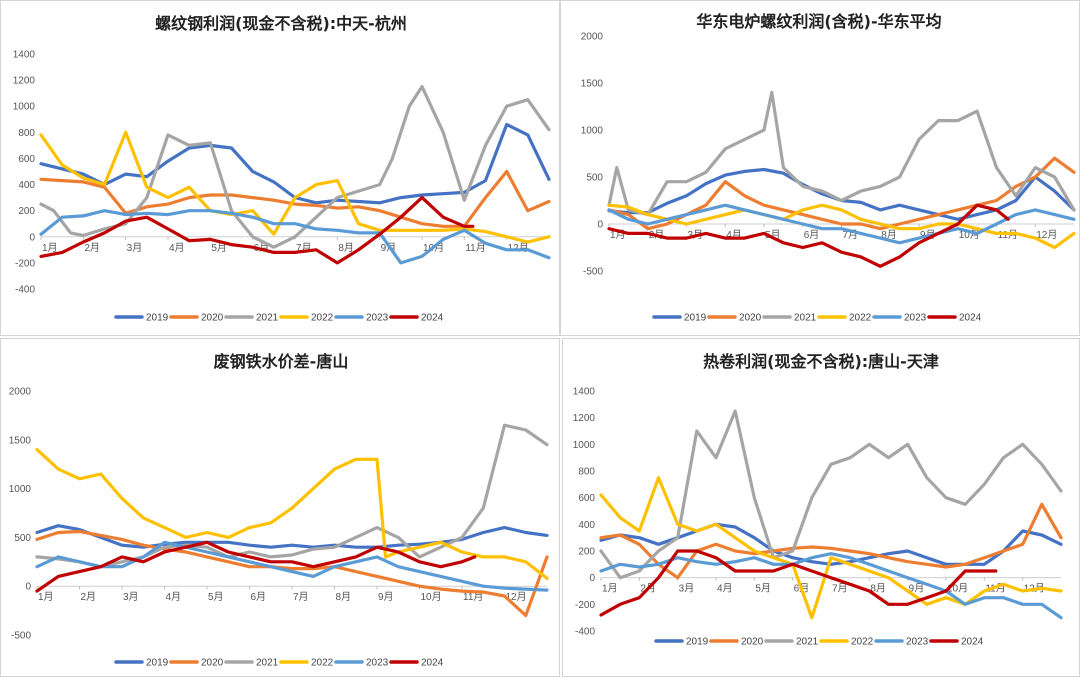 The height and width of the screenshot is (678, 1080). What do you see at coordinates (593, 272) in the screenshot?
I see `y-tick-label: -500` at bounding box center [593, 272].